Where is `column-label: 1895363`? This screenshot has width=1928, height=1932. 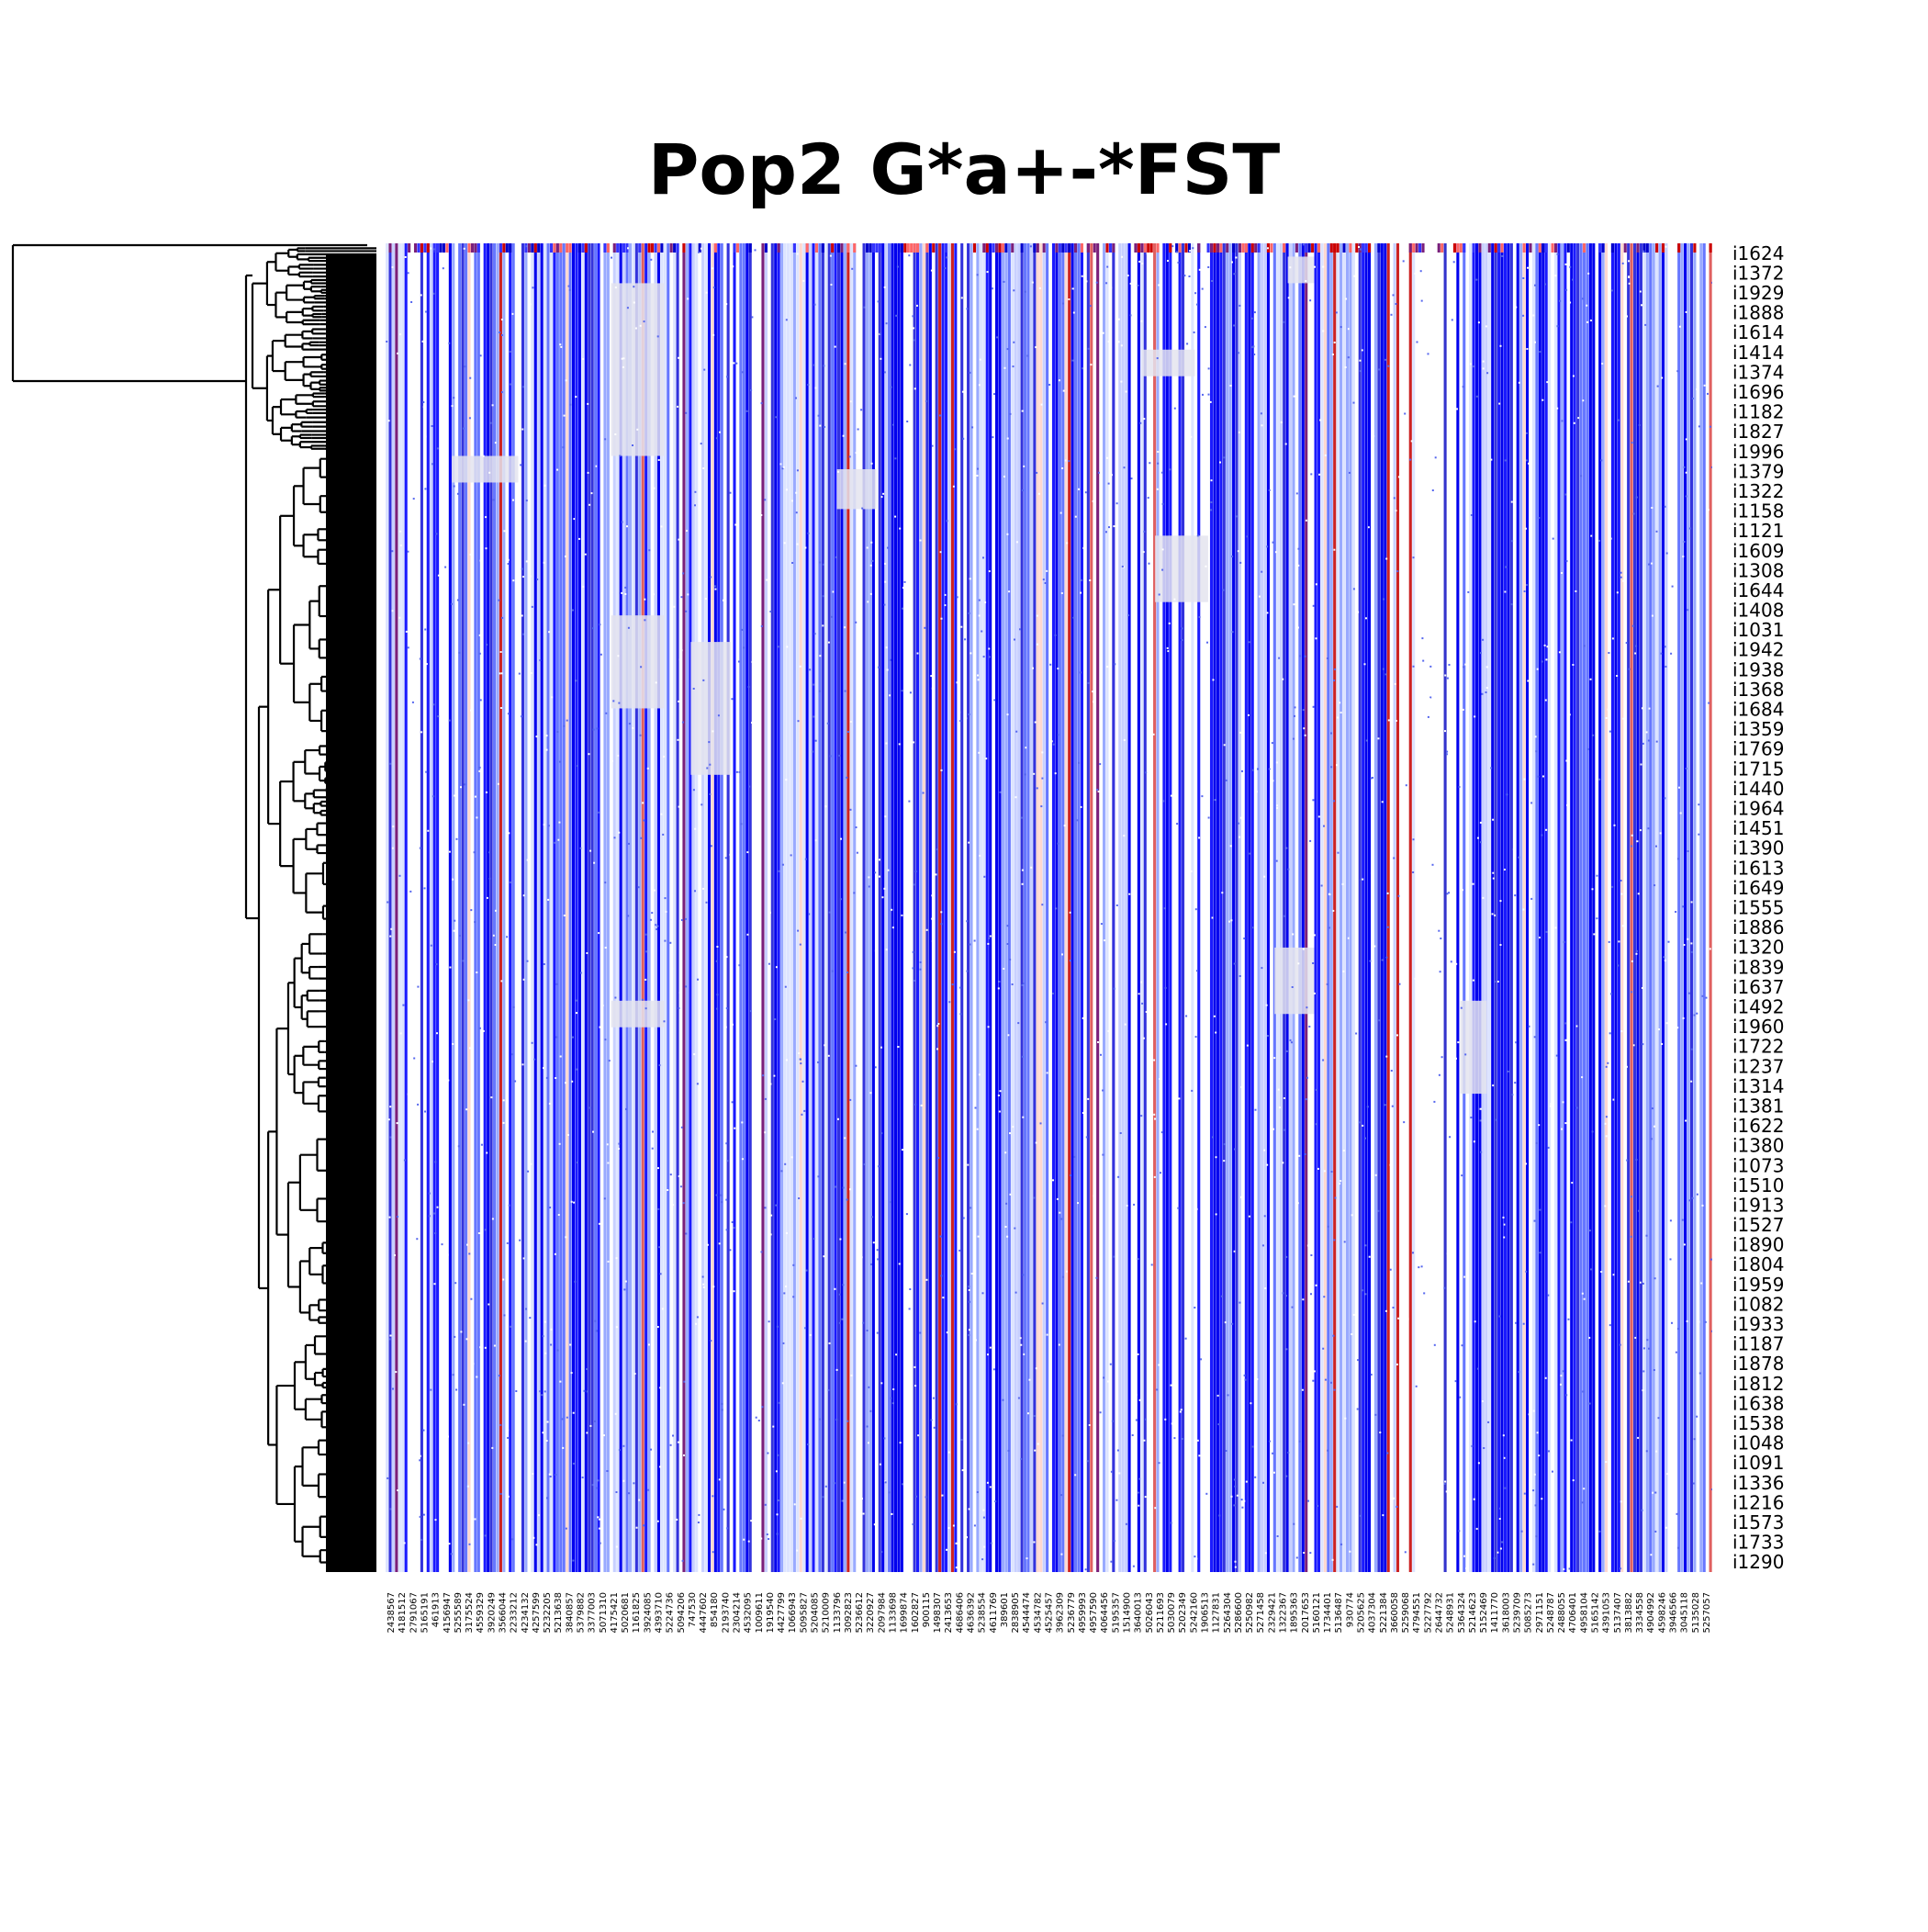 column-label: 1895363 is located at coordinates (1295, 1613).